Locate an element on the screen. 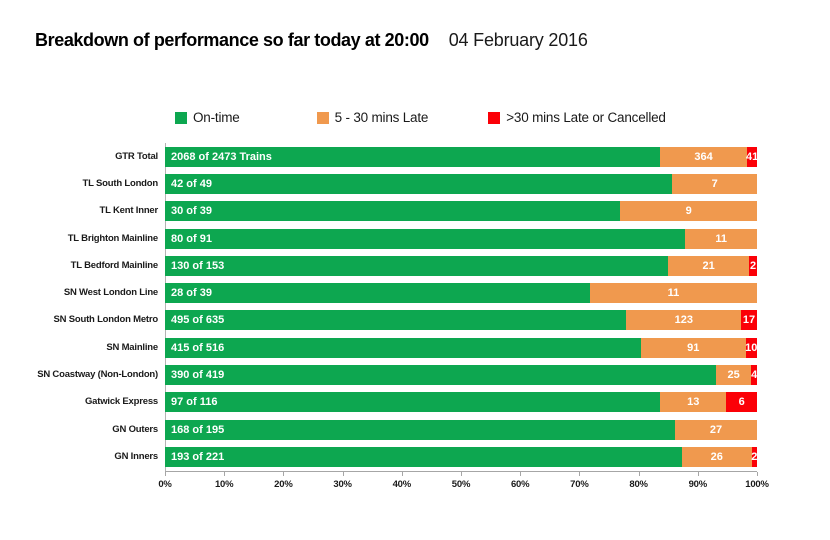 Image resolution: width=830 pixels, height=540 pixels. row-label: SN West London Line is located at coordinates (110, 293).